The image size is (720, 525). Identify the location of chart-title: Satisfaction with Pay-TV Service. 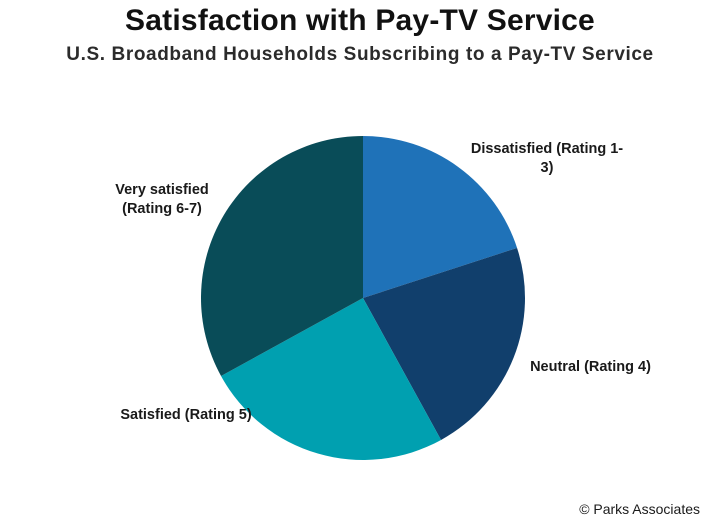
(360, 20).